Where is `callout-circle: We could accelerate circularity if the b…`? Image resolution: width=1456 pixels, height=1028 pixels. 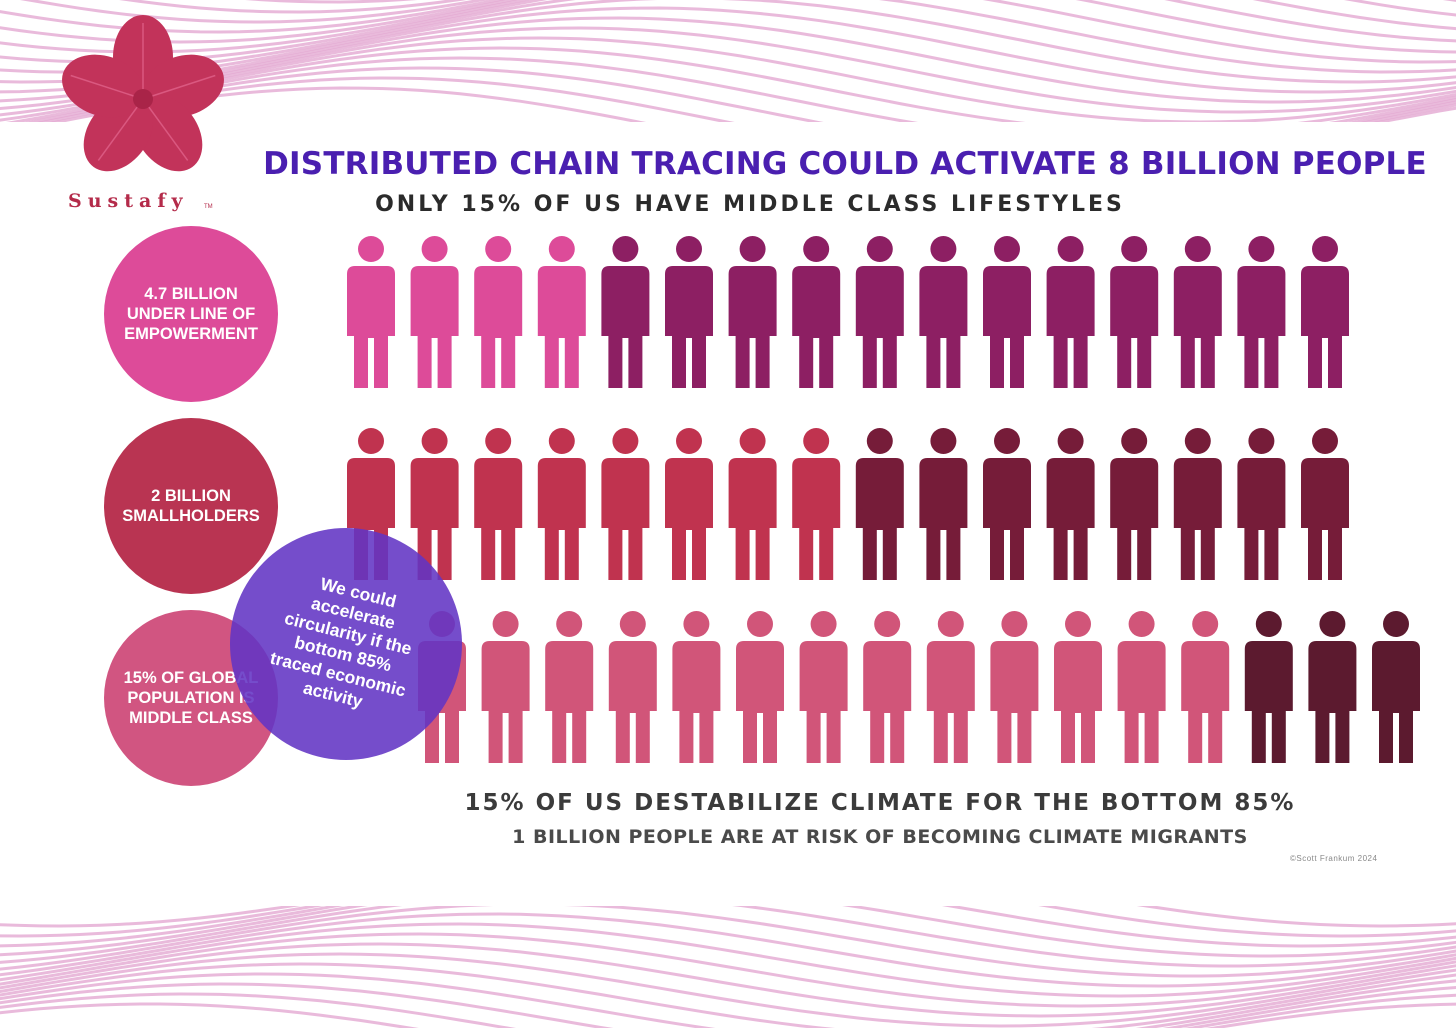
callout-circle: We could accelerate circularity if the b… is located at coordinates (346, 644).